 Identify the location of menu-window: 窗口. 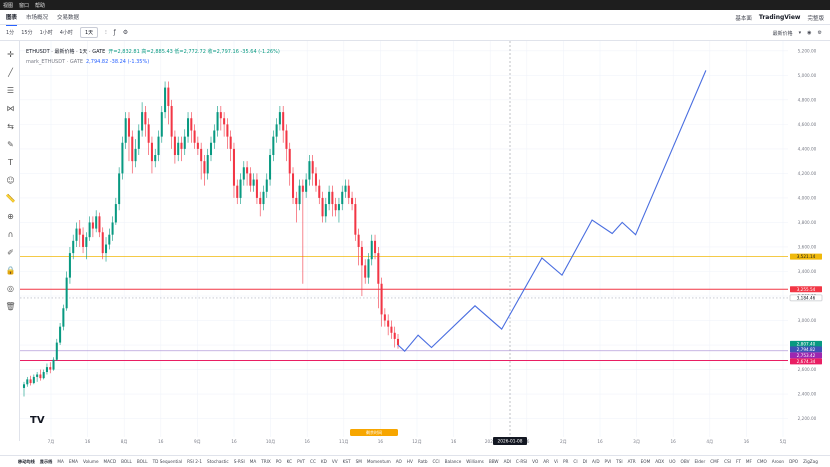
(24, 5).